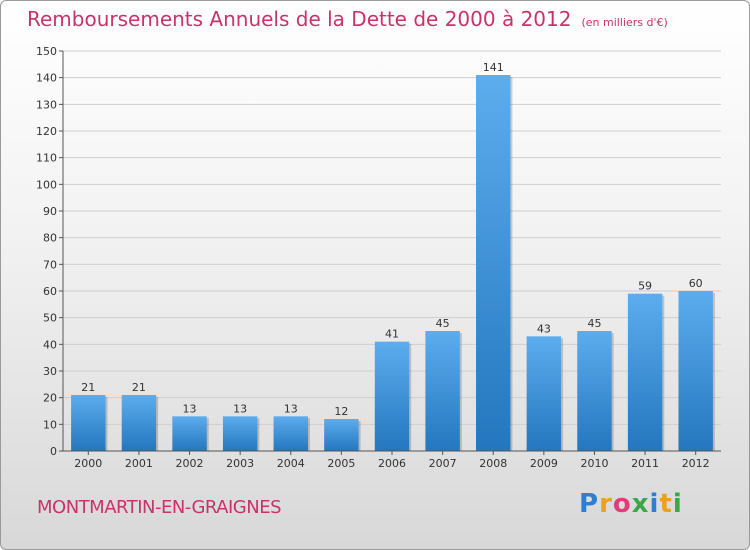 Image resolution: width=750 pixels, height=550 pixels. I want to click on data-label-2003: 13, so click(240, 408).